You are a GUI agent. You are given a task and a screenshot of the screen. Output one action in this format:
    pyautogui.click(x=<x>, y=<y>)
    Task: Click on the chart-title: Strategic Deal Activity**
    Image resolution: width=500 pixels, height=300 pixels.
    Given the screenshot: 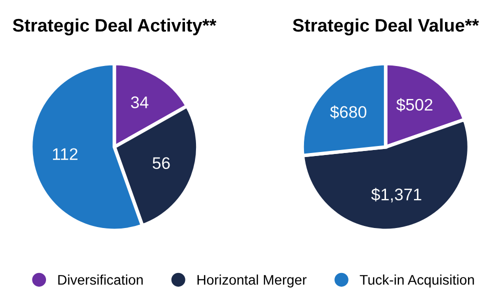 What is the action you would take?
    pyautogui.click(x=114, y=27)
    